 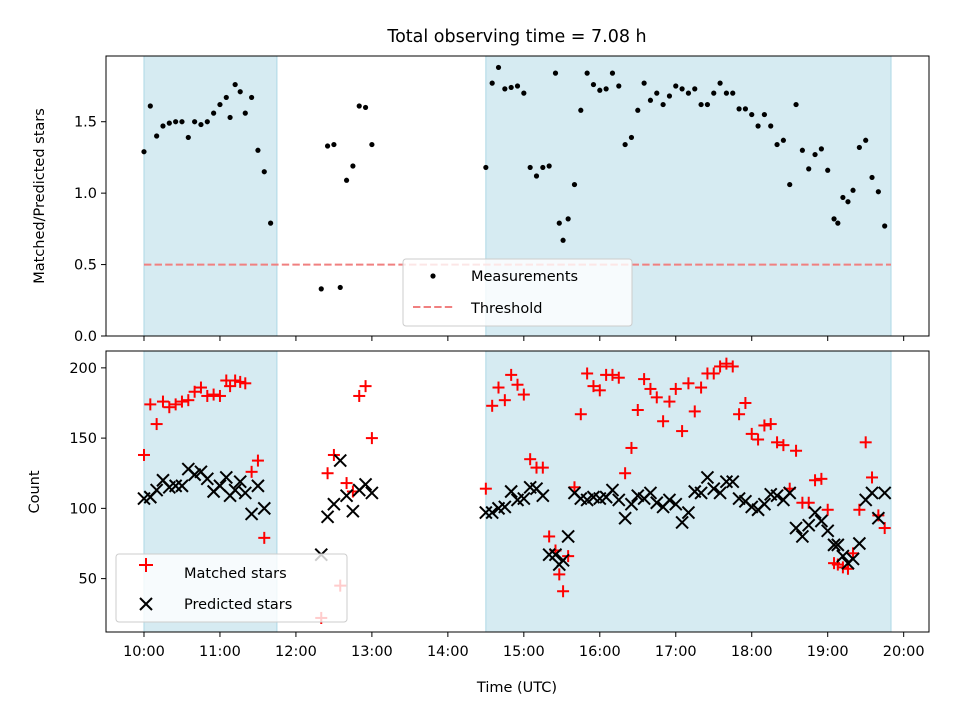 What do you see at coordinates (144, 652) in the screenshot?
I see `x-tick-label: 10:00` at bounding box center [144, 652].